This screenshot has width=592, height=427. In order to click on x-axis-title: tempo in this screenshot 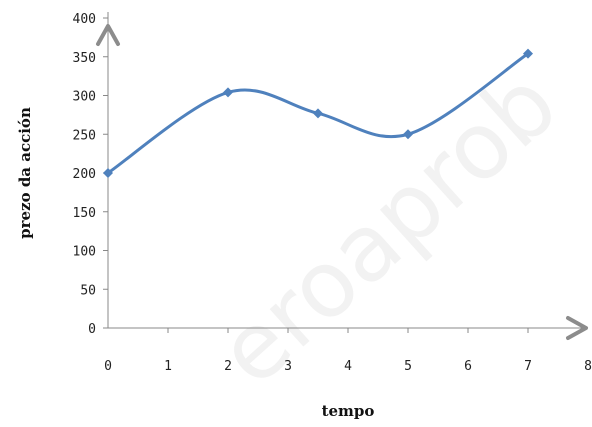, I will do `click(348, 411)`.